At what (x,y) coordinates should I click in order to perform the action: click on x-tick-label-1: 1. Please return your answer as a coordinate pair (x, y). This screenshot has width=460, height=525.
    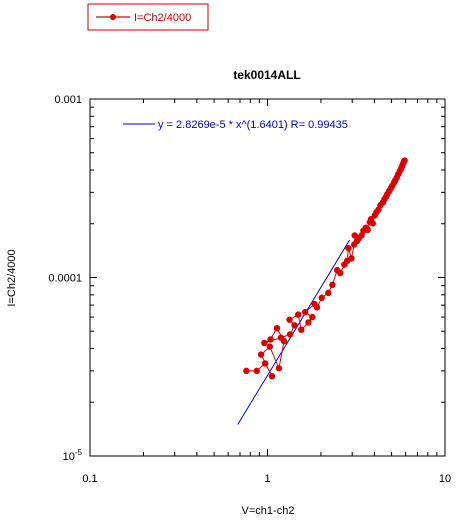
    Looking at the image, I should click on (267, 479).